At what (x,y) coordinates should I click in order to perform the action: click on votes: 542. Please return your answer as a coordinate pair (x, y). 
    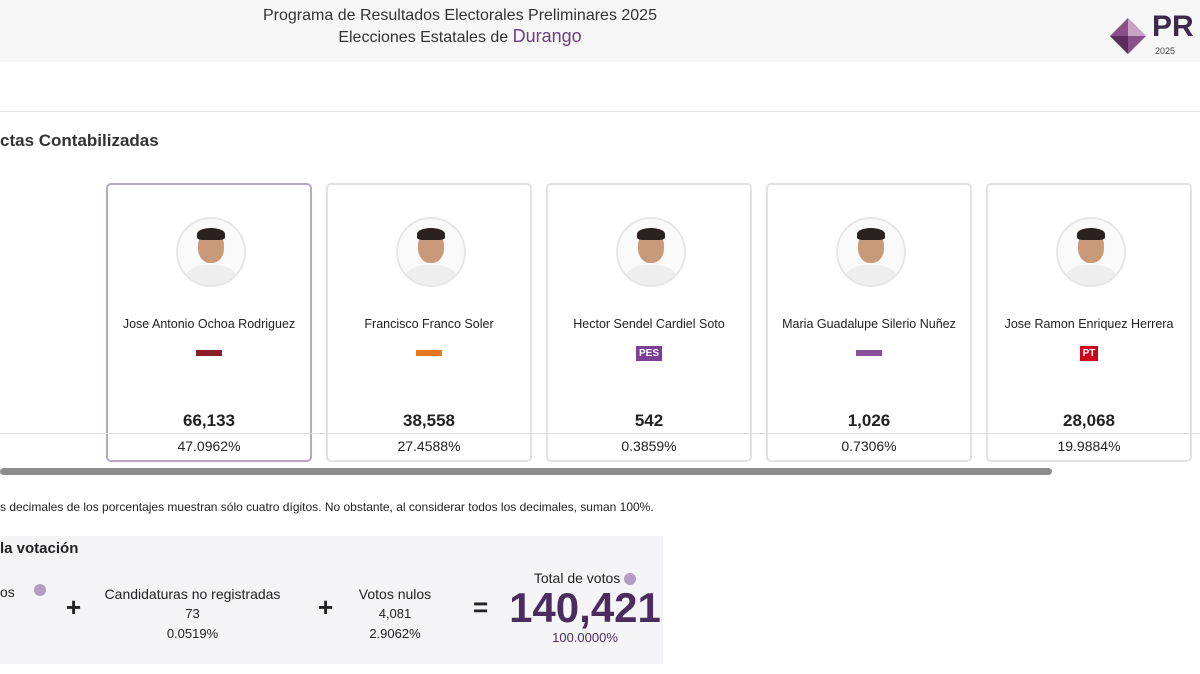
    Looking at the image, I should click on (649, 420).